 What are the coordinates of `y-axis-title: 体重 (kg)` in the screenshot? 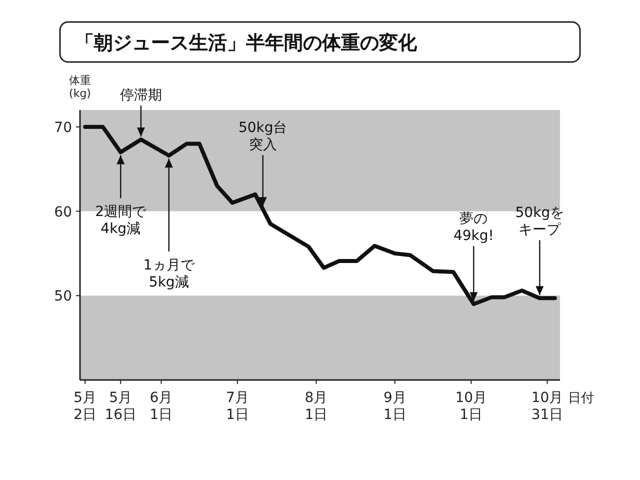 It's located at (80, 87).